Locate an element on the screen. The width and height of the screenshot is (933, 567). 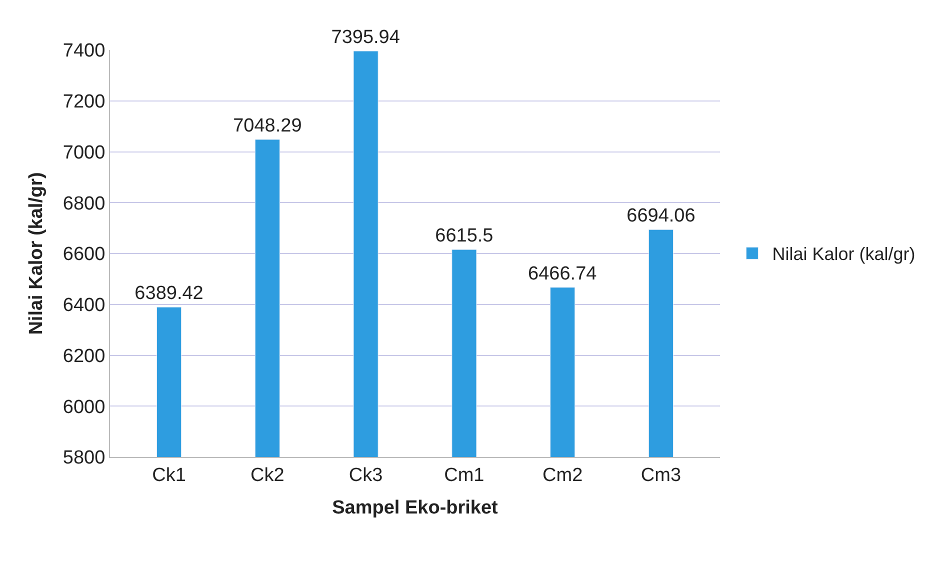
data-label: 7395.94 is located at coordinates (365, 37).